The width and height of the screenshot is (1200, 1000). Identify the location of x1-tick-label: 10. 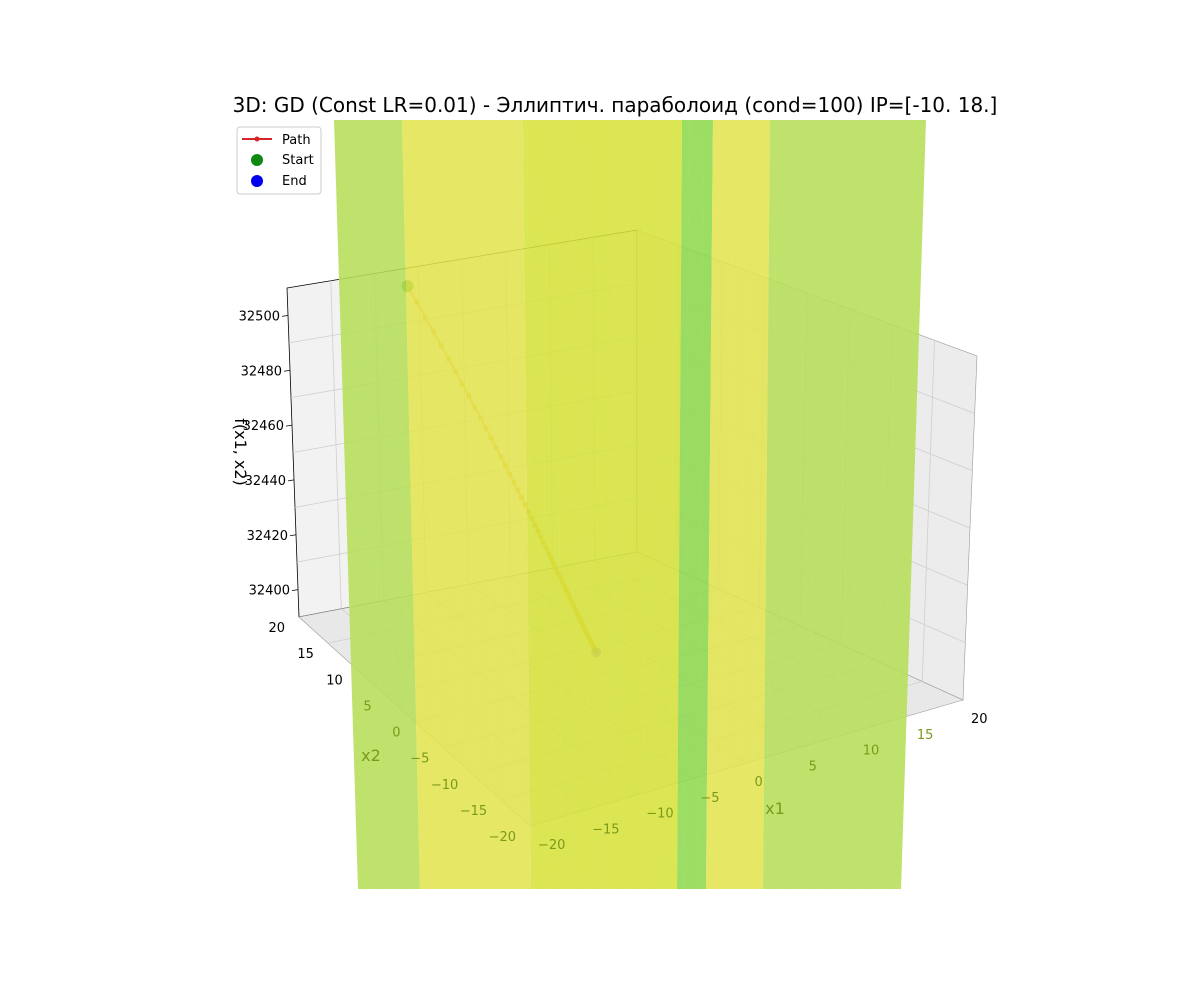
(871, 751).